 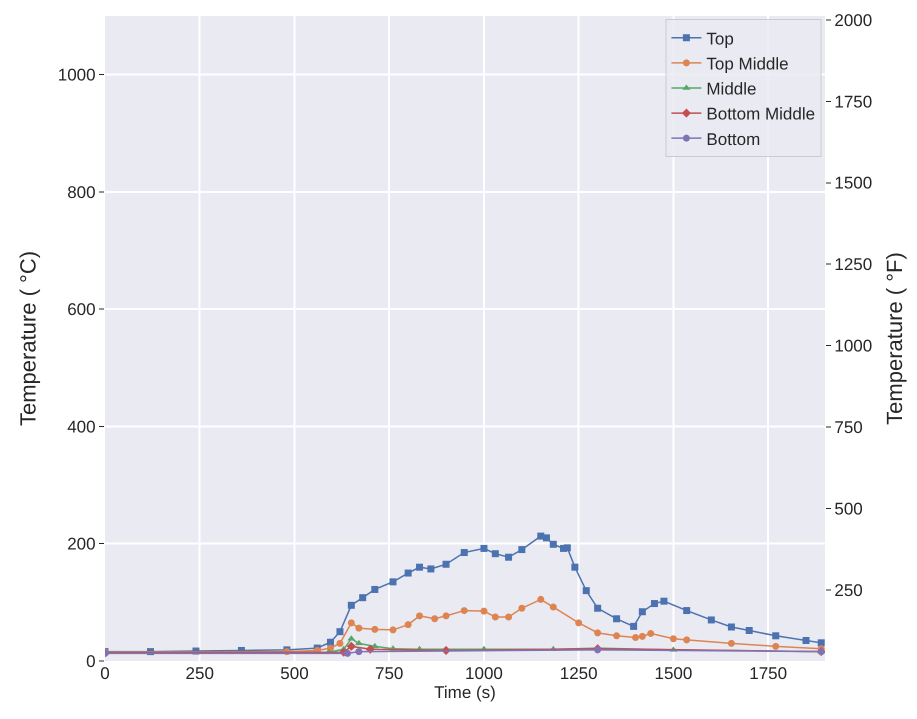 I want to click on x-tick-label: 0, so click(x=105, y=673).